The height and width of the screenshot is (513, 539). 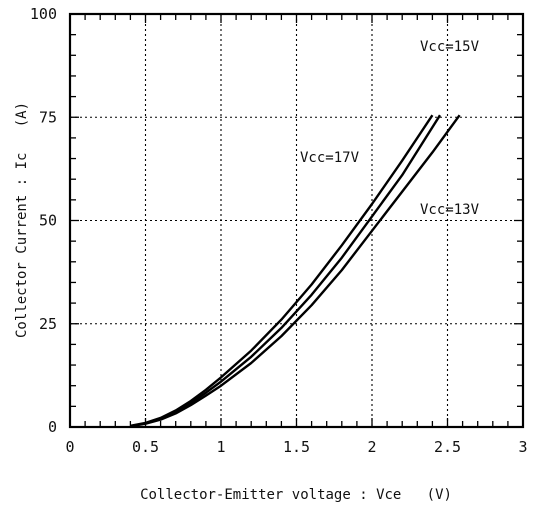 What do you see at coordinates (450, 210) in the screenshot?
I see `series-label-2: Vcc=13V` at bounding box center [450, 210].